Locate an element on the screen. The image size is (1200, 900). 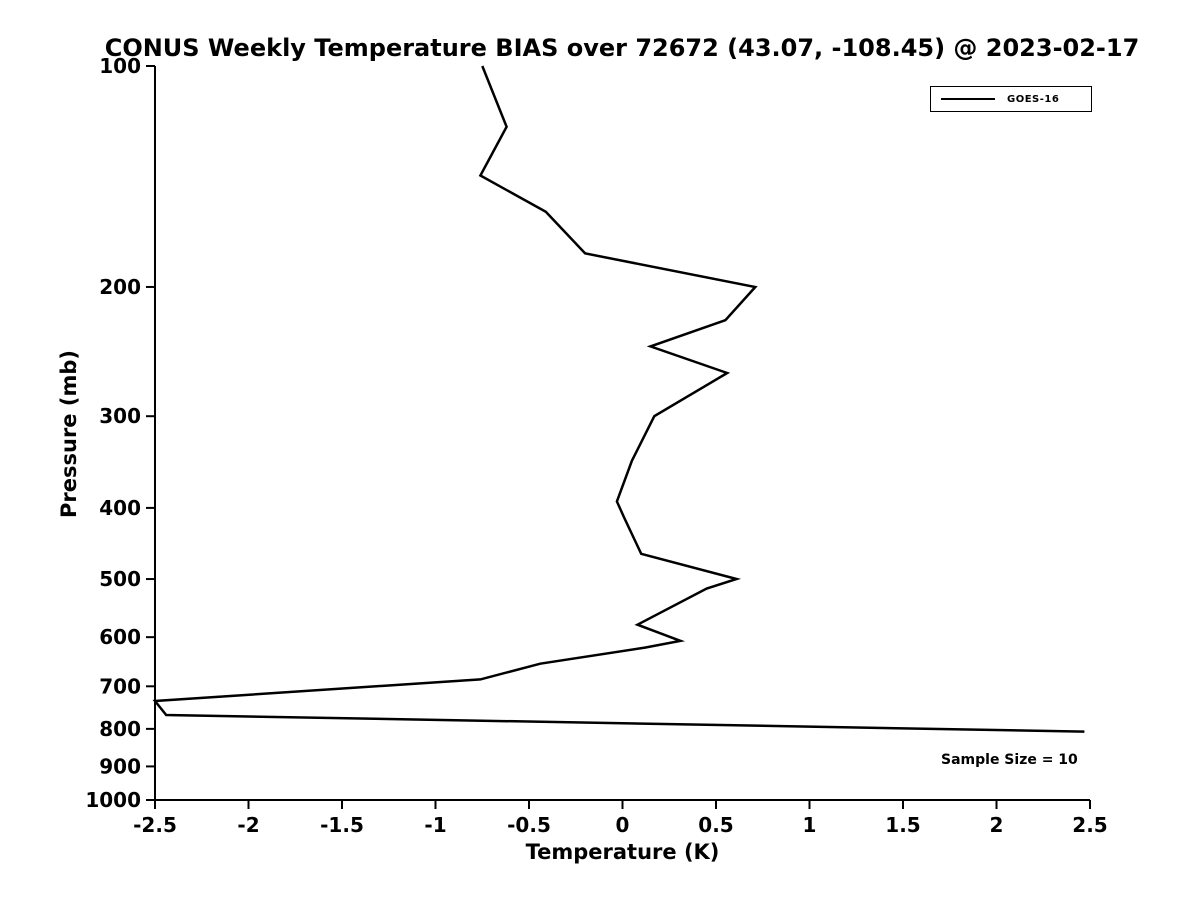
legend-line-sample-icon is located at coordinates (968, 99).